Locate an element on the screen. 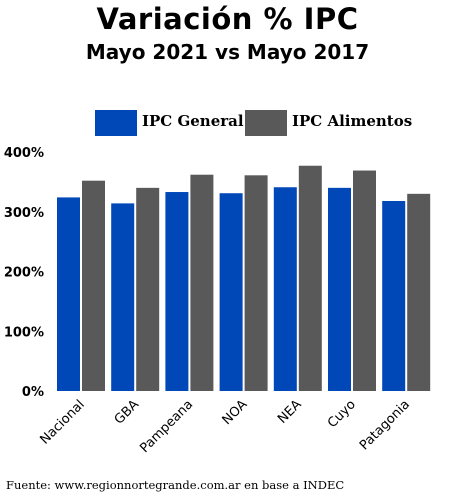  legend-label-ipc-alimentos: IPC Alimentos is located at coordinates (352, 121).